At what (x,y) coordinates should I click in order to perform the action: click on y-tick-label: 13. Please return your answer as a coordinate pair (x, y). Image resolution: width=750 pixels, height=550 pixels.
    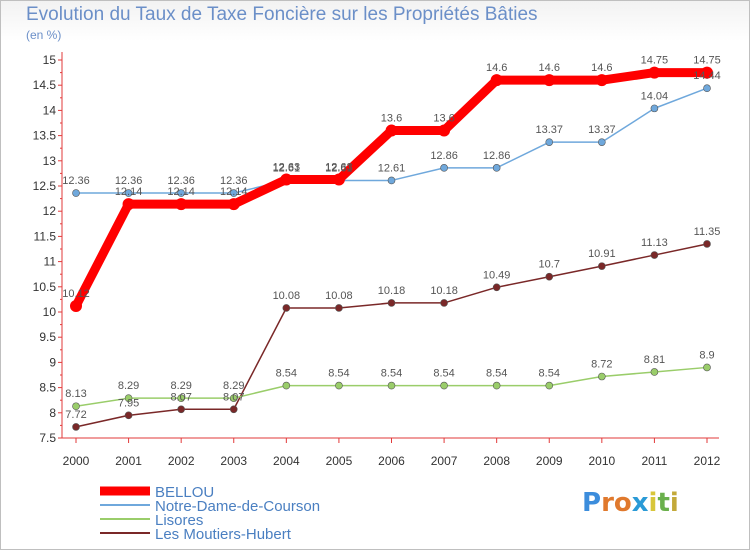
    Looking at the image, I should click on (50, 161).